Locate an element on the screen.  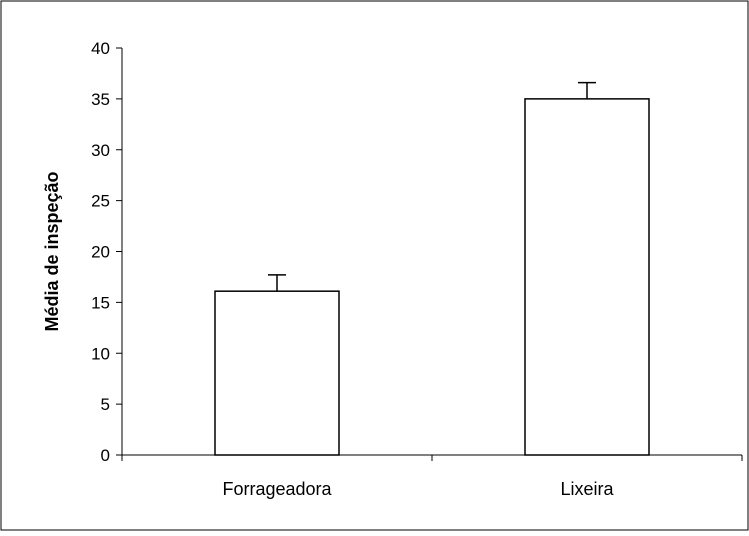
bar-lixeira is located at coordinates (587, 277).